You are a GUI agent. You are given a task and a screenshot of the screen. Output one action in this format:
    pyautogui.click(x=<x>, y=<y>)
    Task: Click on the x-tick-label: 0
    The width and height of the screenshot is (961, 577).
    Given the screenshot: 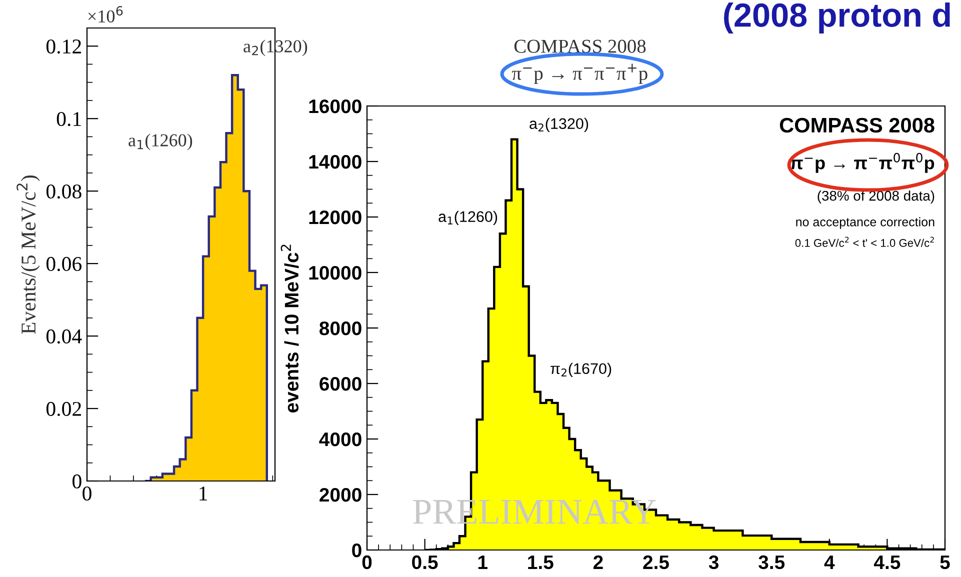 What is the action you would take?
    pyautogui.click(x=367, y=562)
    